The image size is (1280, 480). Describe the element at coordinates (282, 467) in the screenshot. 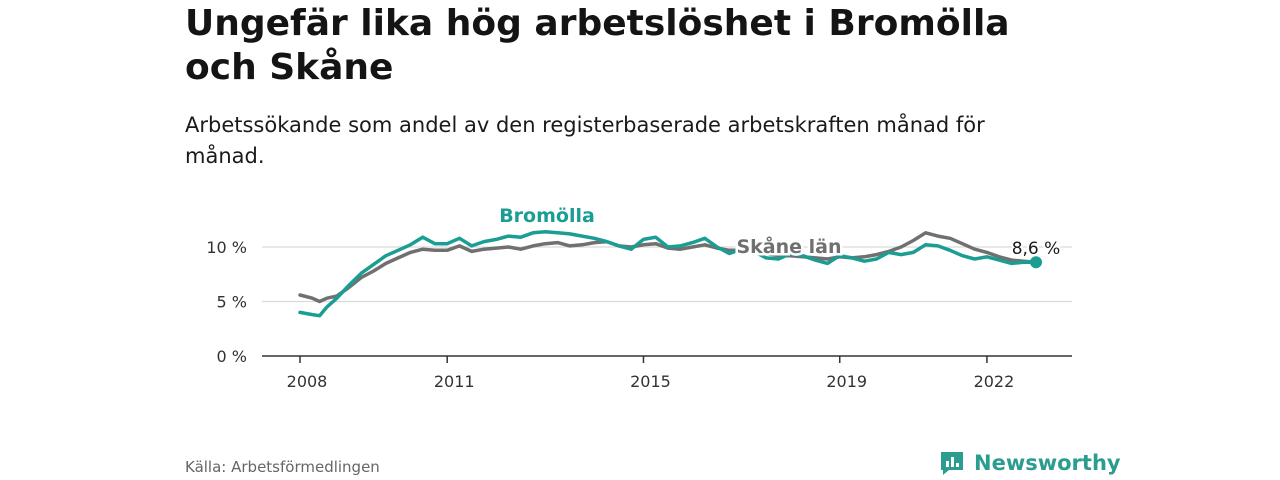

I see `source-note: Källa: Arbetsförmedlingen` at that location.